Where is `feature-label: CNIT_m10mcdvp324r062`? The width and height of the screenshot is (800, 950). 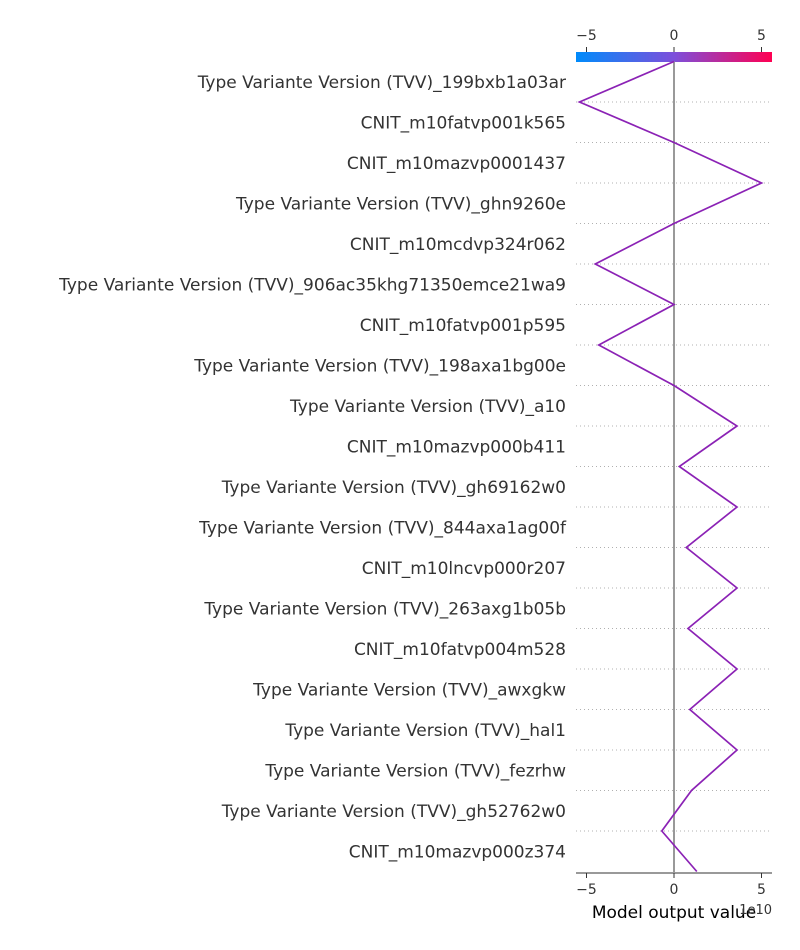
feature-label: CNIT_m10mcdvp324r062 is located at coordinates (458, 245).